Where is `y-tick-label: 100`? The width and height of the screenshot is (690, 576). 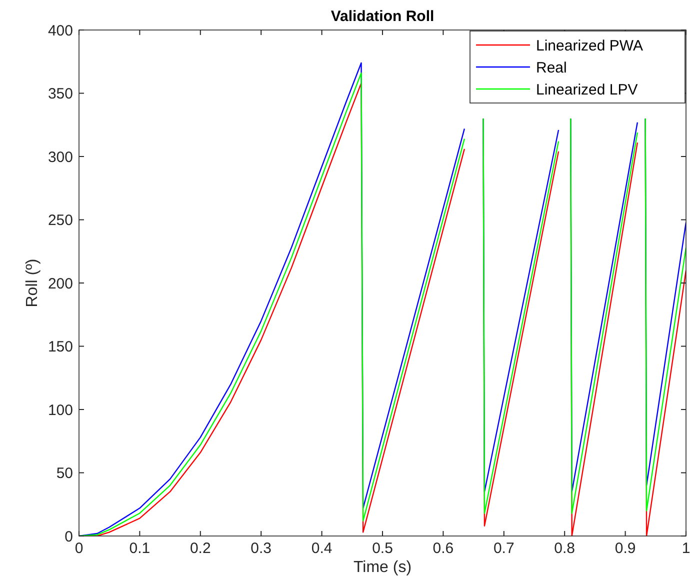 y-tick-label: 100 is located at coordinates (60, 410).